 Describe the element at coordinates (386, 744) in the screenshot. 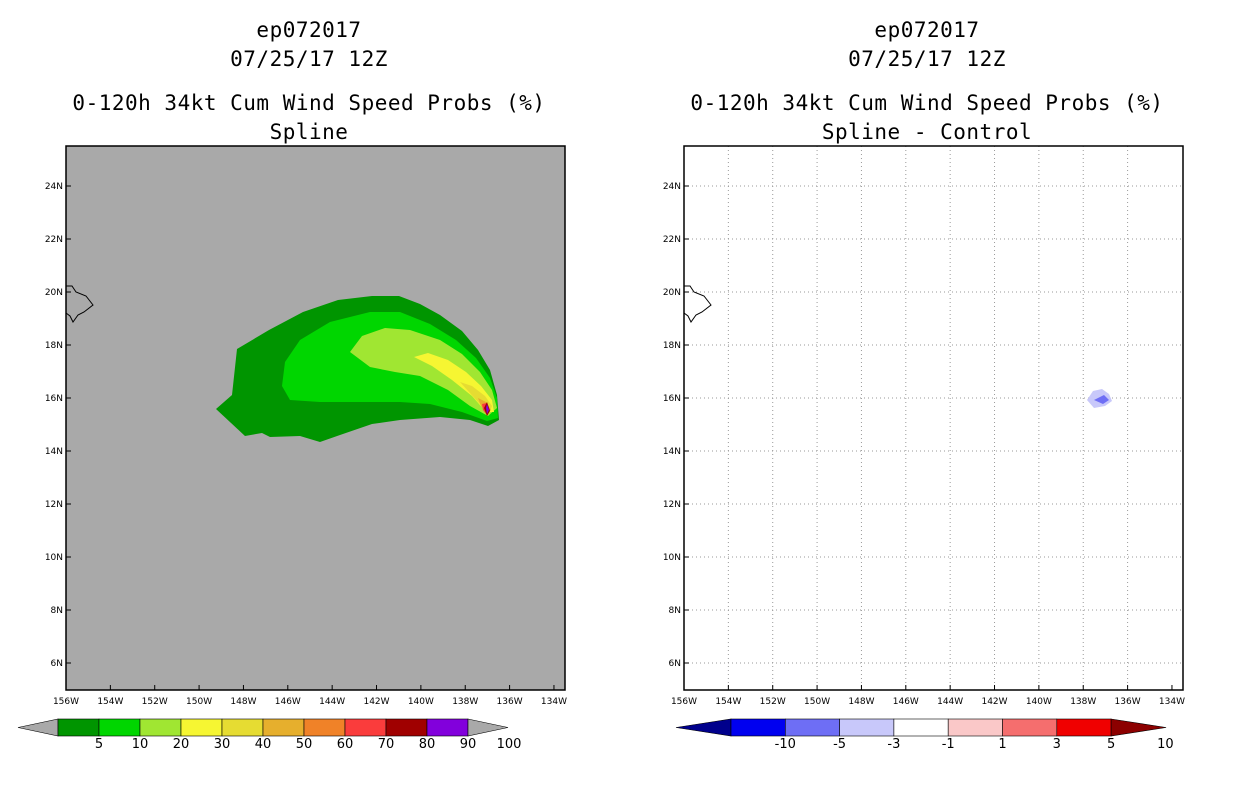

I see `colorbar-label: 70` at that location.